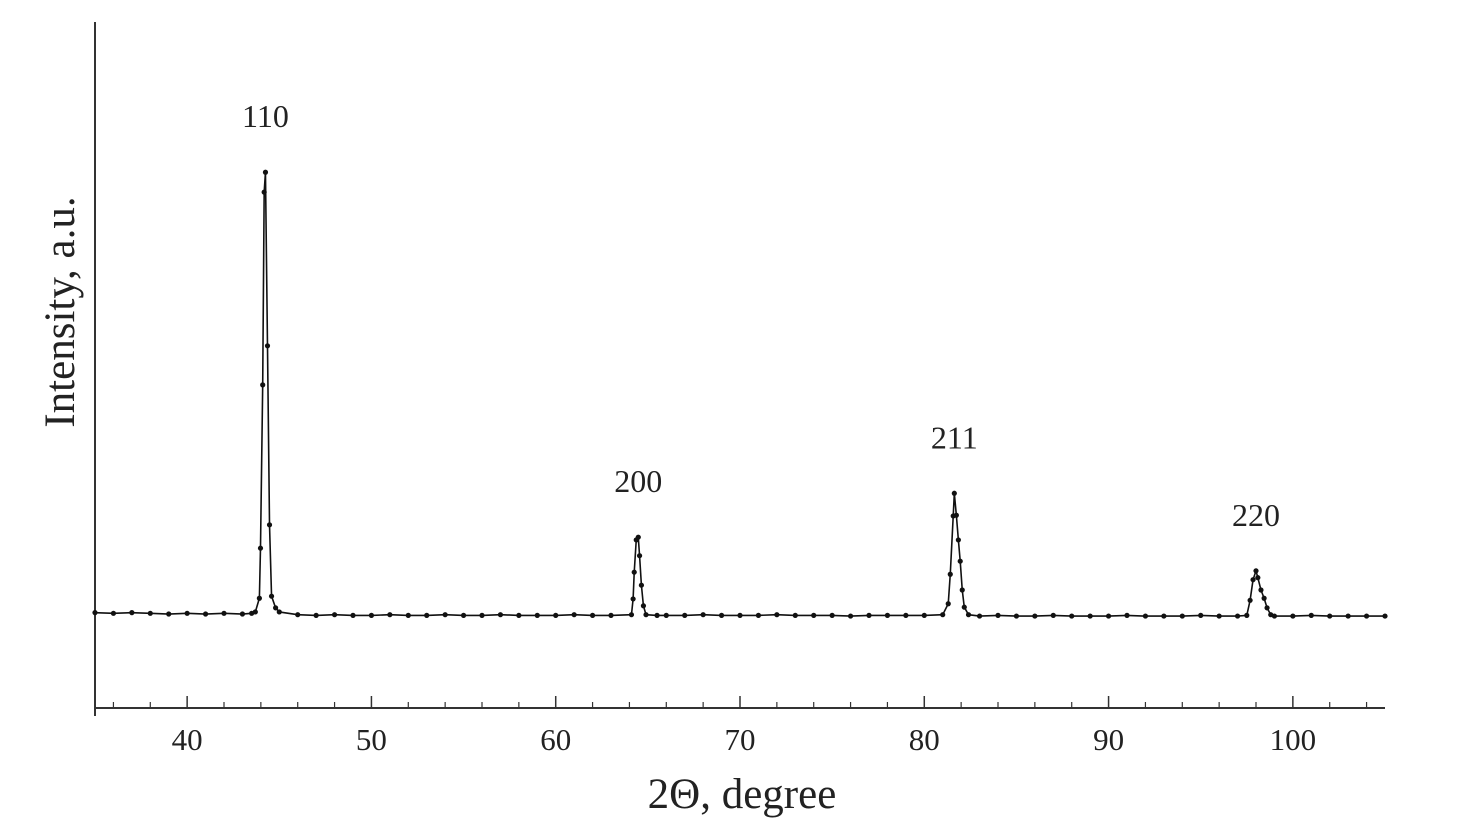 Image resolution: width=1470 pixels, height=840 pixels. Describe the element at coordinates (954, 437) in the screenshot. I see `peak-label: 211` at that location.